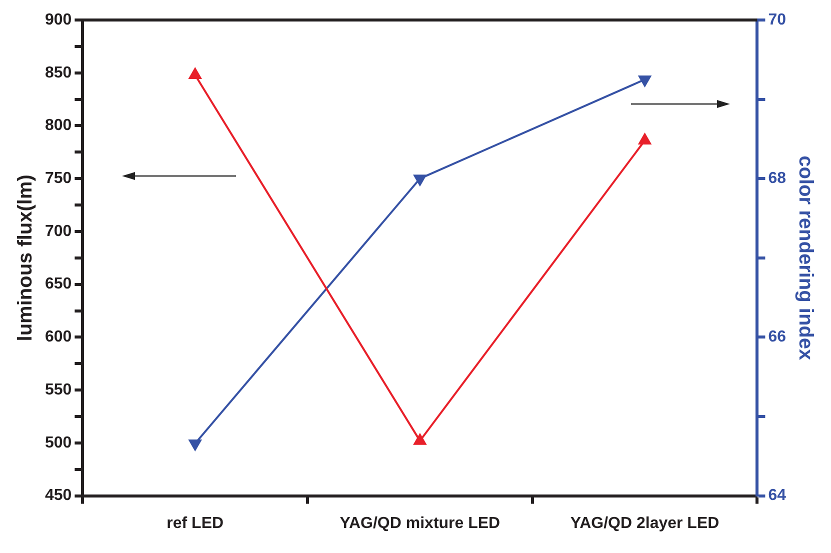 The height and width of the screenshot is (553, 831). I want to click on y2-tick-label: 68, so click(777, 179).